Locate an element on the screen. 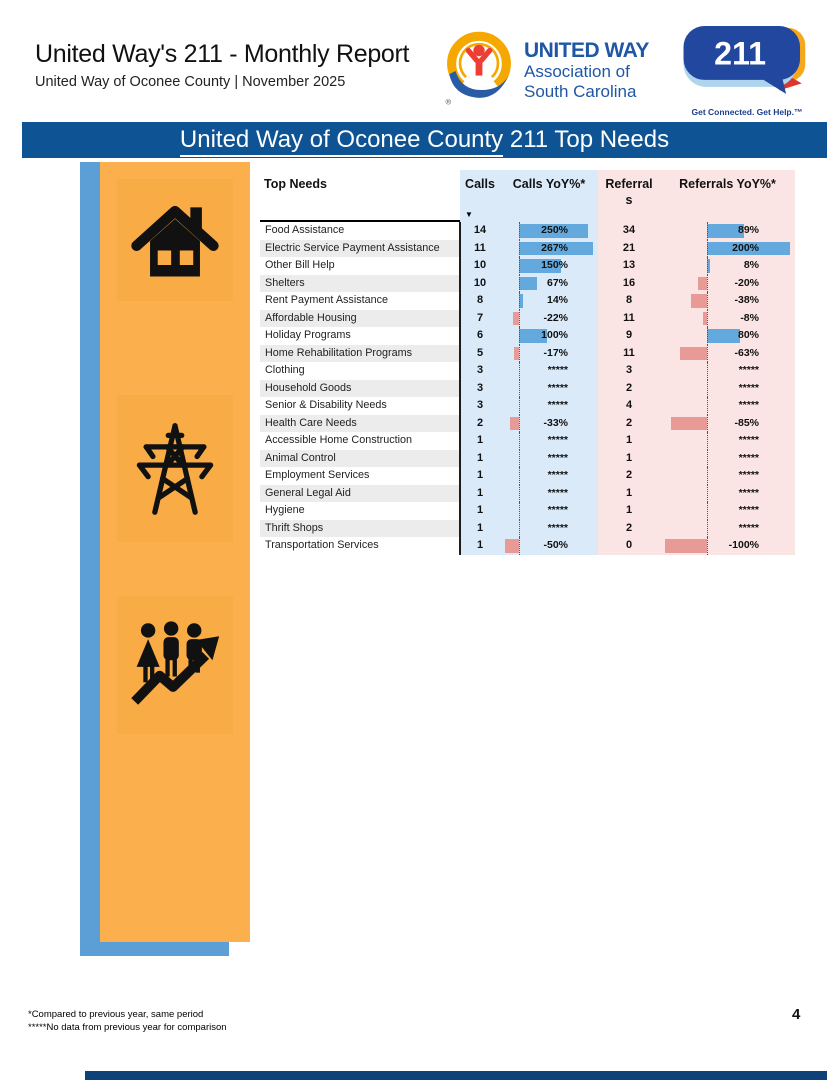  united-way-wordmark: UNITED WAY Association of South Carolina is located at coordinates (586, 70).